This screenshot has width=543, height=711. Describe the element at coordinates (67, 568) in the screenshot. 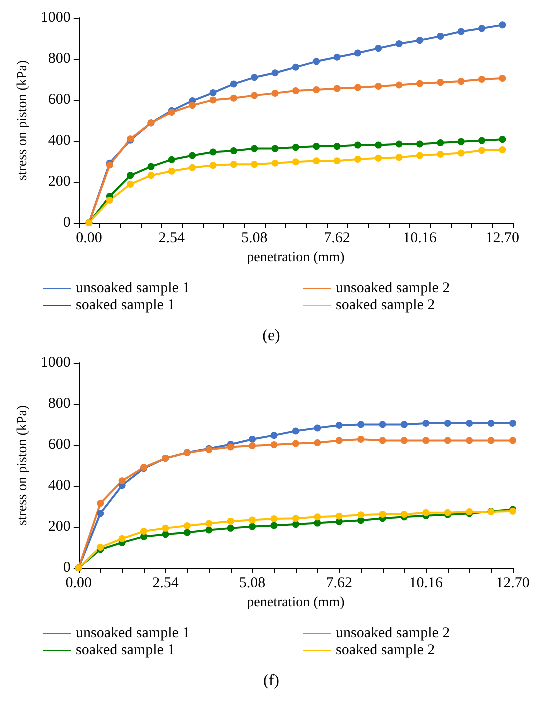

I see `y-tick-label: 0` at that location.